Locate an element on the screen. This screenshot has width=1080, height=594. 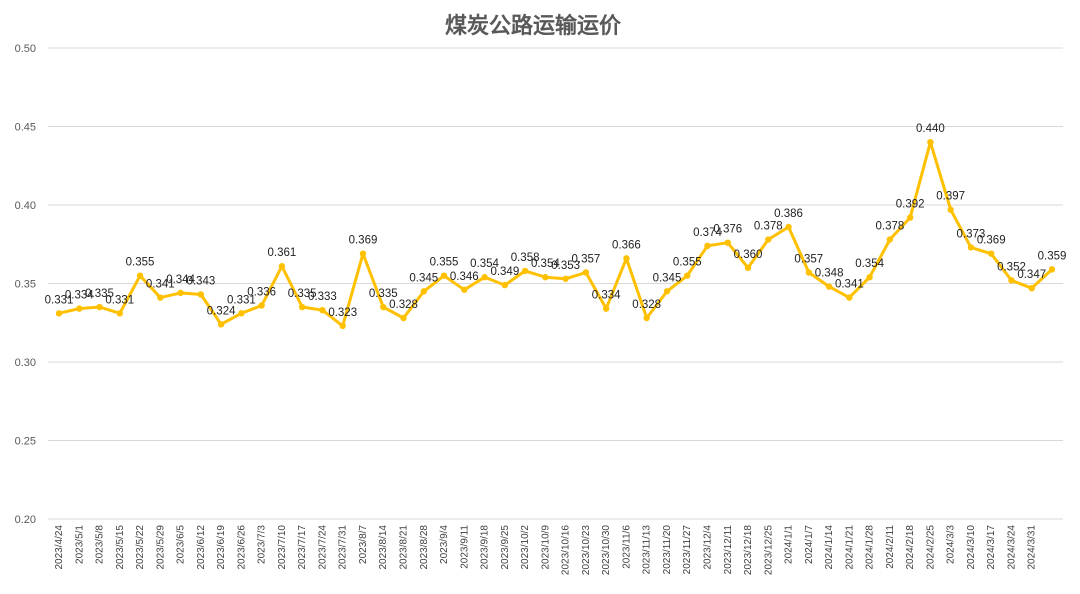
x-tick-label: 2023/11/6 is located at coordinates (626, 547).